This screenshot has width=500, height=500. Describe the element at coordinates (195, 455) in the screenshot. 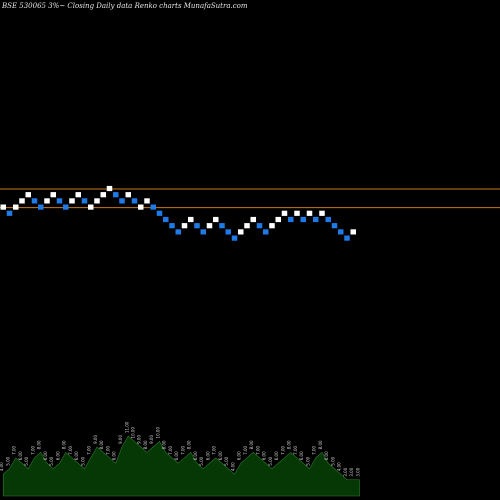

I see `volume-label-31: 6.00` at that location.